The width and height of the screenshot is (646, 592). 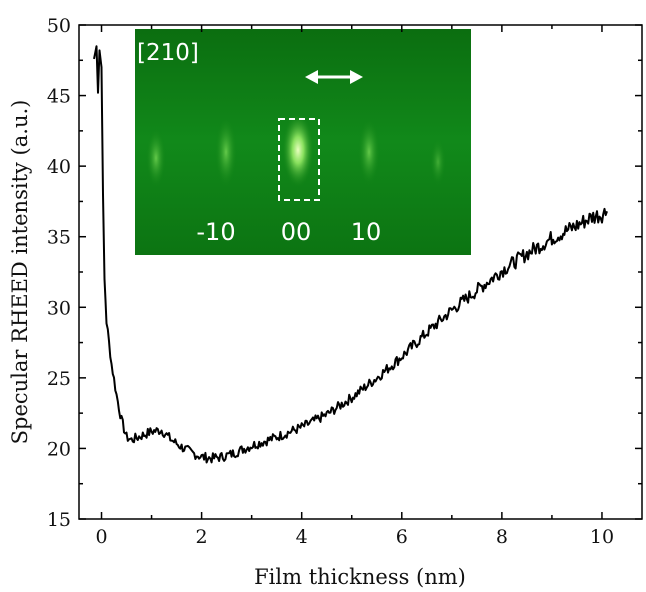 What do you see at coordinates (302, 537) in the screenshot?
I see `x-tick-label: 4` at bounding box center [302, 537].